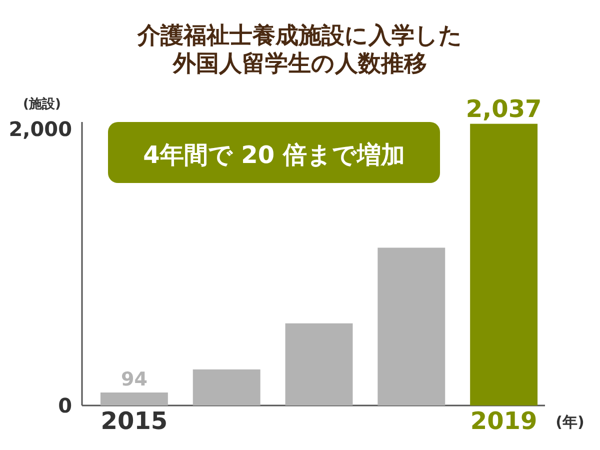 The height and width of the screenshot is (450, 600). I want to click on x-tick-label: 2019, so click(504, 421).